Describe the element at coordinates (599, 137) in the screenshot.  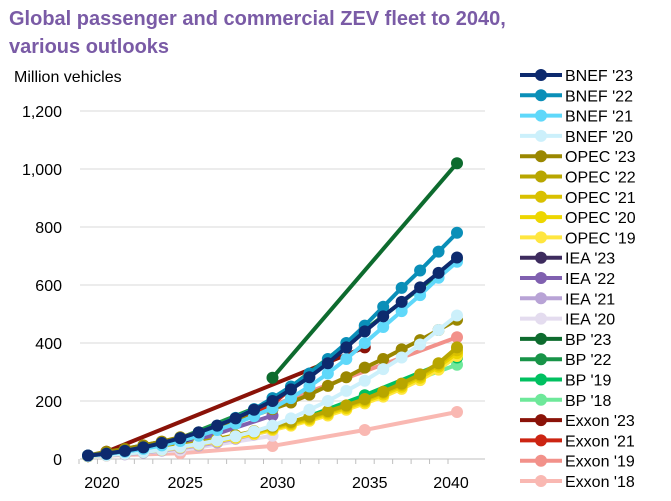
I see `legend-label: BNEF '20` at that location.